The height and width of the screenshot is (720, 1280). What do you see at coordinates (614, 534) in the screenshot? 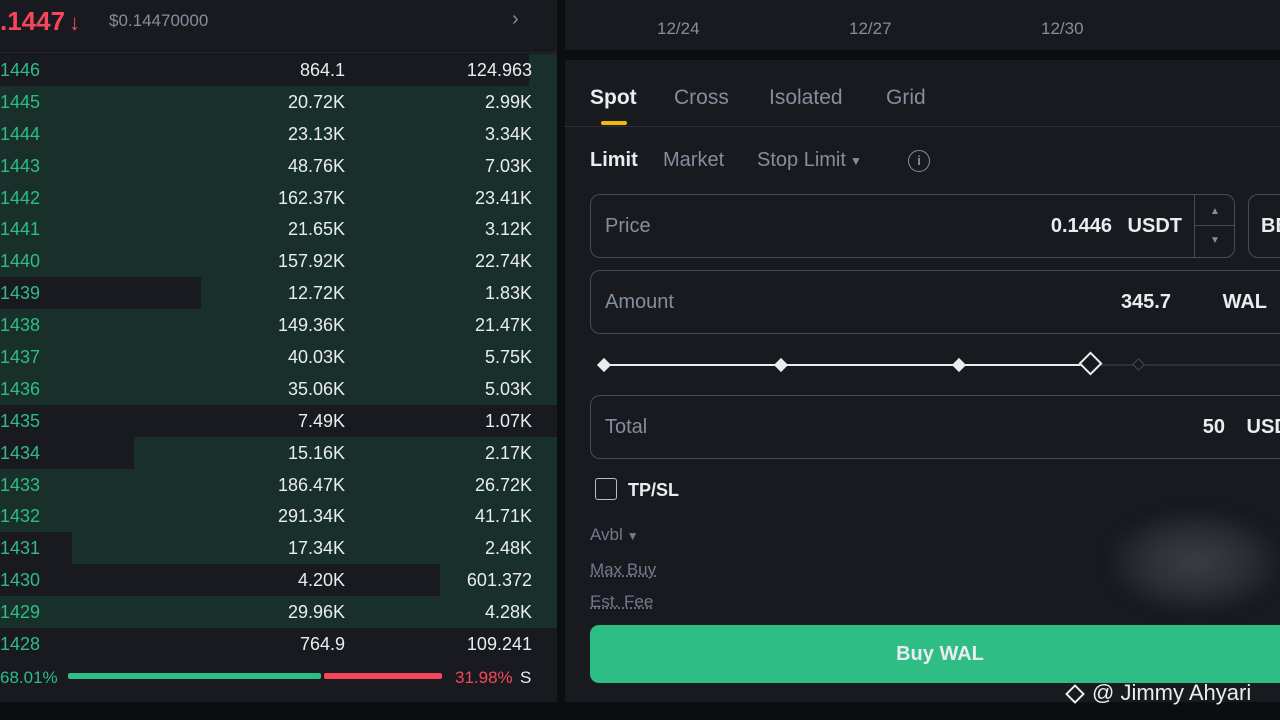
I see `avbl-label: Avbl ▼` at bounding box center [614, 534].